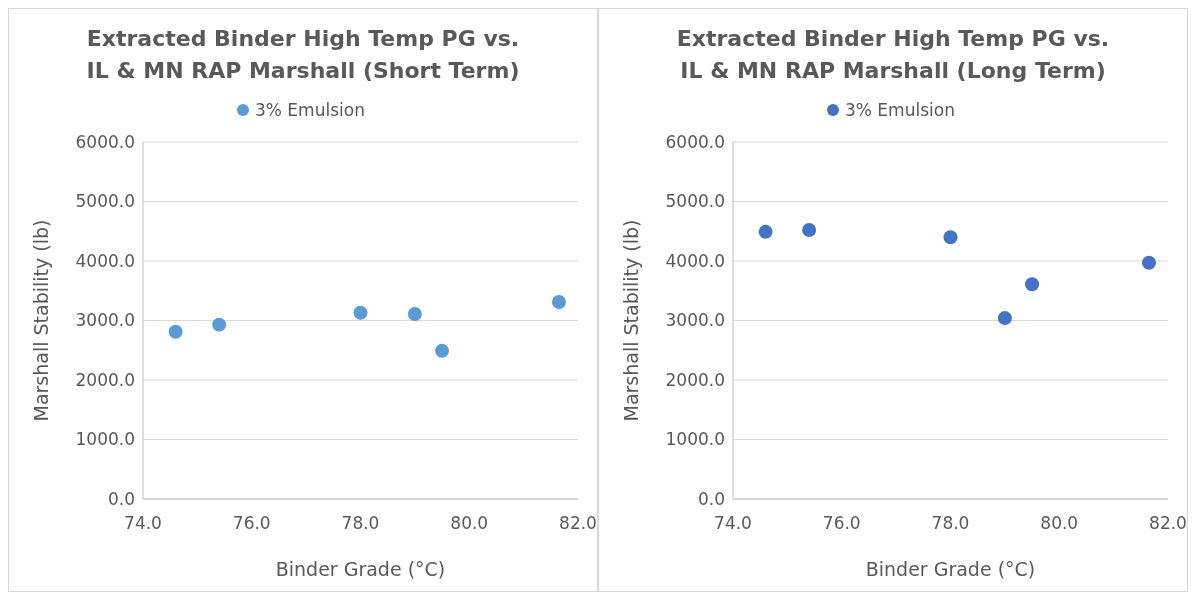  Describe the element at coordinates (303, 54) in the screenshot. I see `chart-title: Extracted Binder High Temp PG vs. IL & MN RAP Marshall (Short Term)` at that location.